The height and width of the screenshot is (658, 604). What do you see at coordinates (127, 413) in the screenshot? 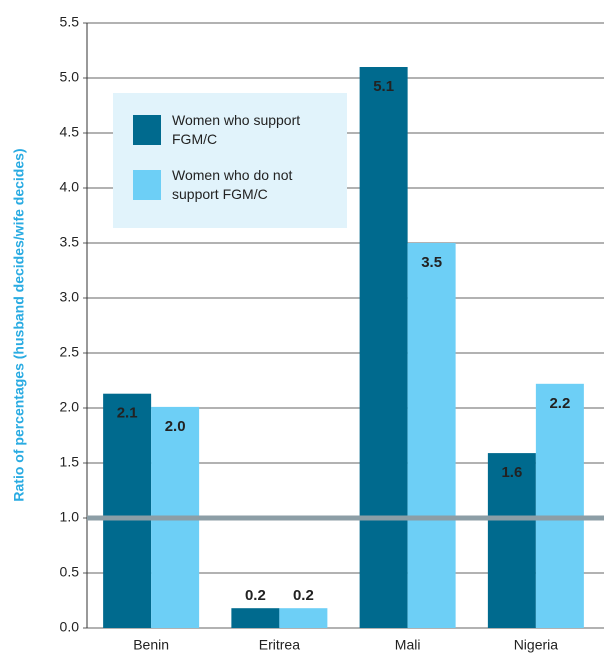
I see `value-label: 2.1` at bounding box center [127, 413].